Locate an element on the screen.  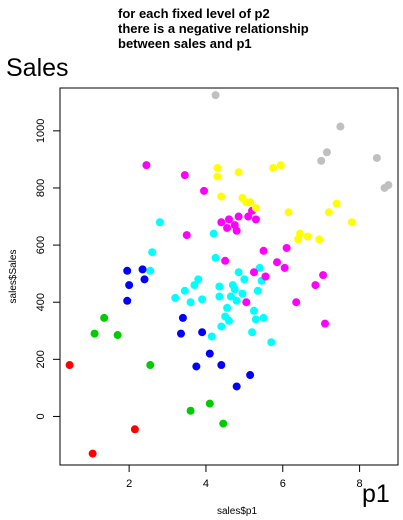
x-tick-label-6: 6 is located at coordinates (283, 484).